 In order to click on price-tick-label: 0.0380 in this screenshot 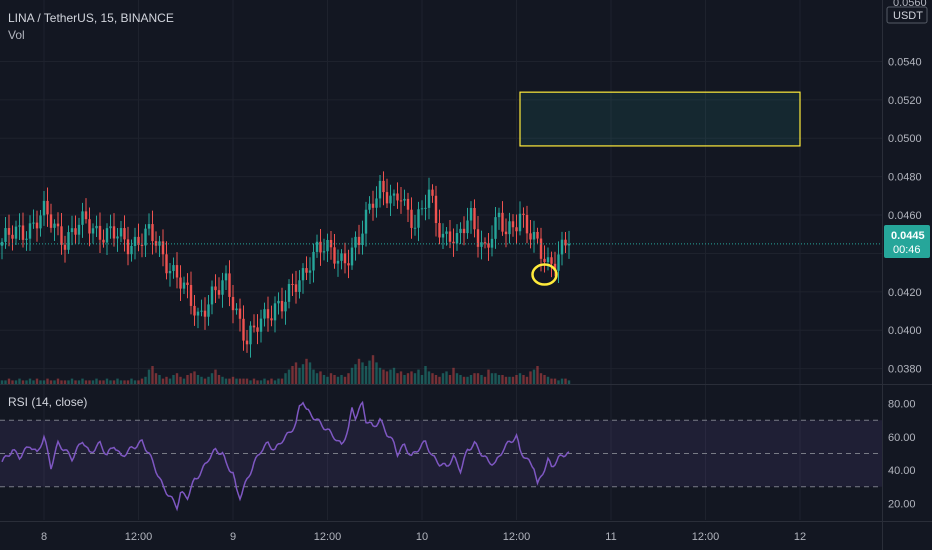, I will do `click(905, 370)`.